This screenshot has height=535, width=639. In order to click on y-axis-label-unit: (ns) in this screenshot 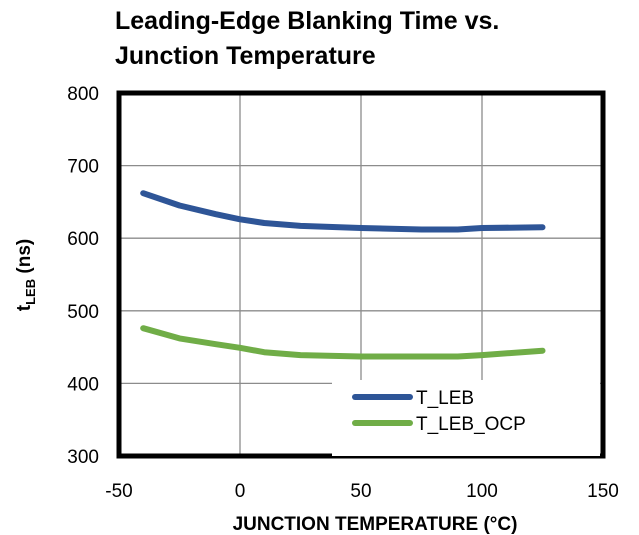, I will do `click(24, 259)`.